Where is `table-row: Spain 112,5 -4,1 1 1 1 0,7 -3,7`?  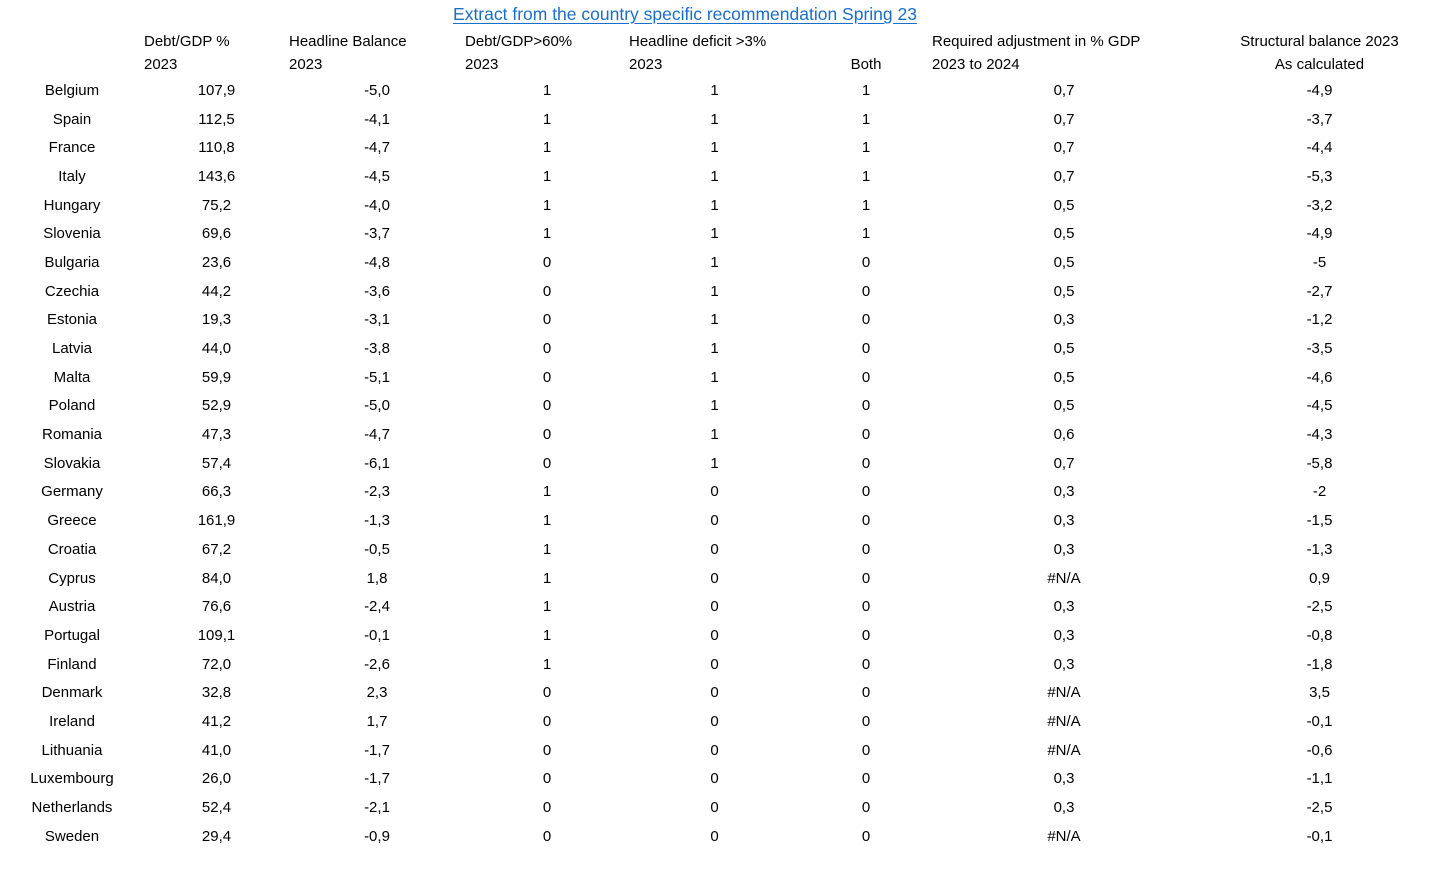
table-row: Spain 112,5 -4,1 1 1 1 0,7 -3,7 is located at coordinates (721, 119).